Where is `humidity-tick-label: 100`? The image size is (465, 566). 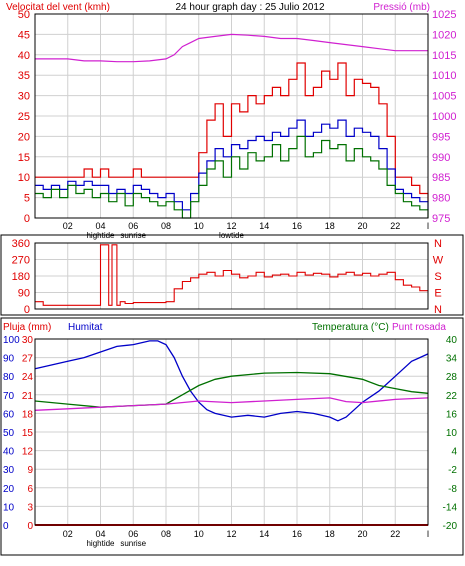 humidity-tick-label: 100 is located at coordinates (11, 340).